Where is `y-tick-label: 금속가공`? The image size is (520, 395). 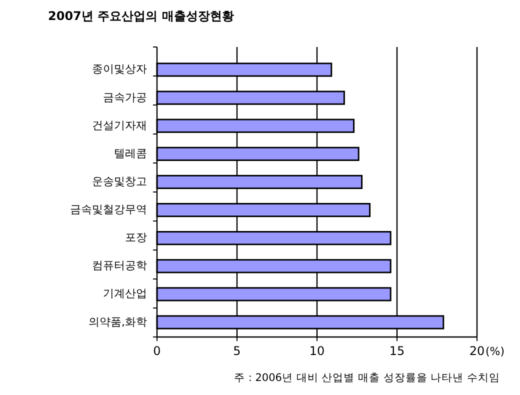
y-tick-label: 금속가공 is located at coordinates (125, 97).